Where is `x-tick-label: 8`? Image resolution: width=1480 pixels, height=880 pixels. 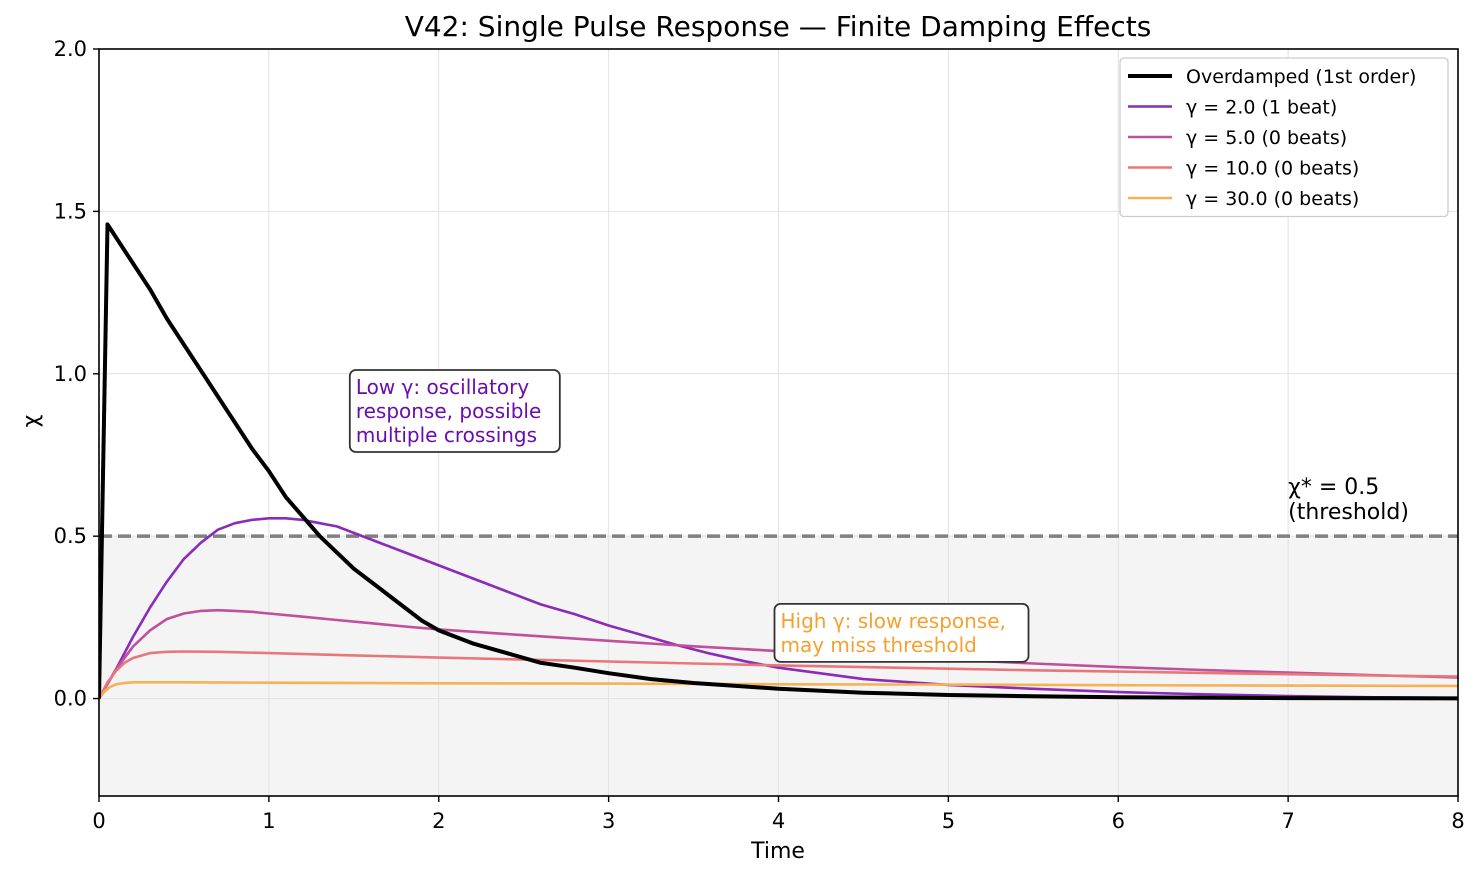
x-tick-label: 8 is located at coordinates (1457, 821).